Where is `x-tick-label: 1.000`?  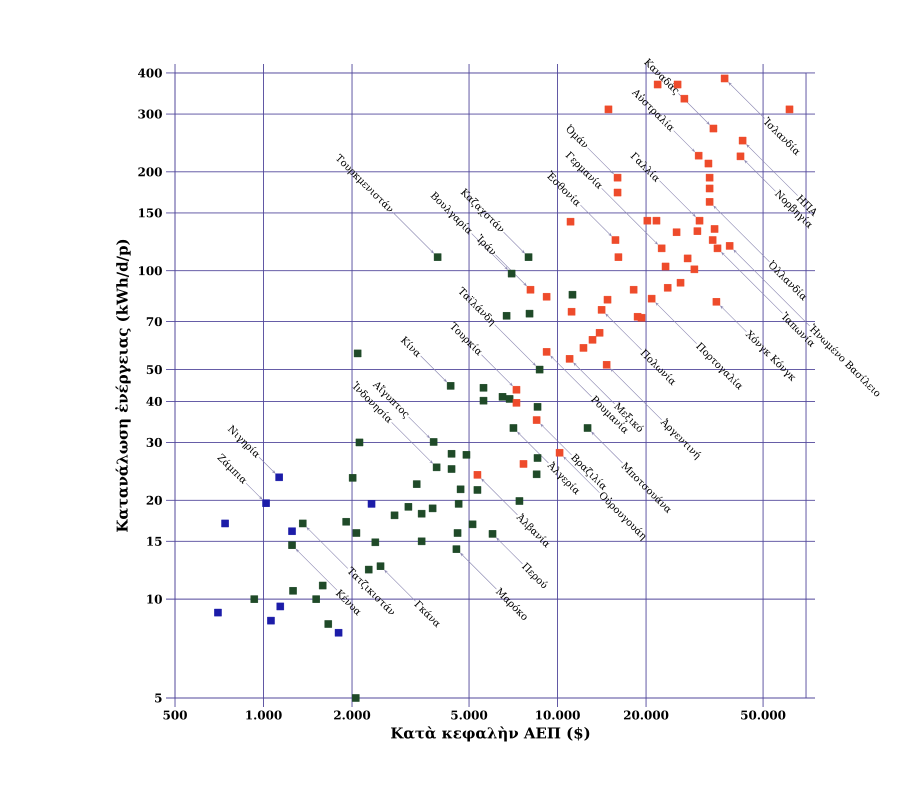 x-tick-label: 1.000 is located at coordinates (264, 715).